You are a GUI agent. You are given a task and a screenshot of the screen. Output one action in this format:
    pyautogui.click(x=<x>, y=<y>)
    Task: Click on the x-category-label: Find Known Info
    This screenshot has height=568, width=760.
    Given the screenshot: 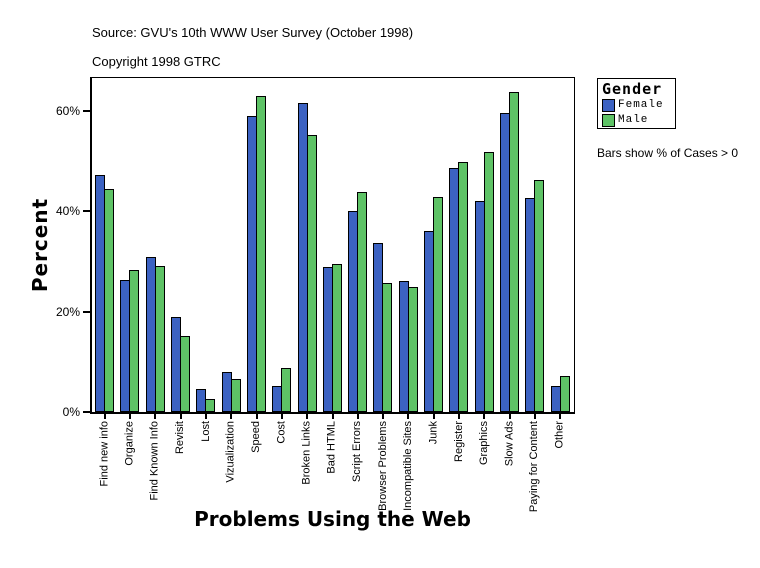 What is the action you would take?
    pyautogui.click(x=154, y=461)
    